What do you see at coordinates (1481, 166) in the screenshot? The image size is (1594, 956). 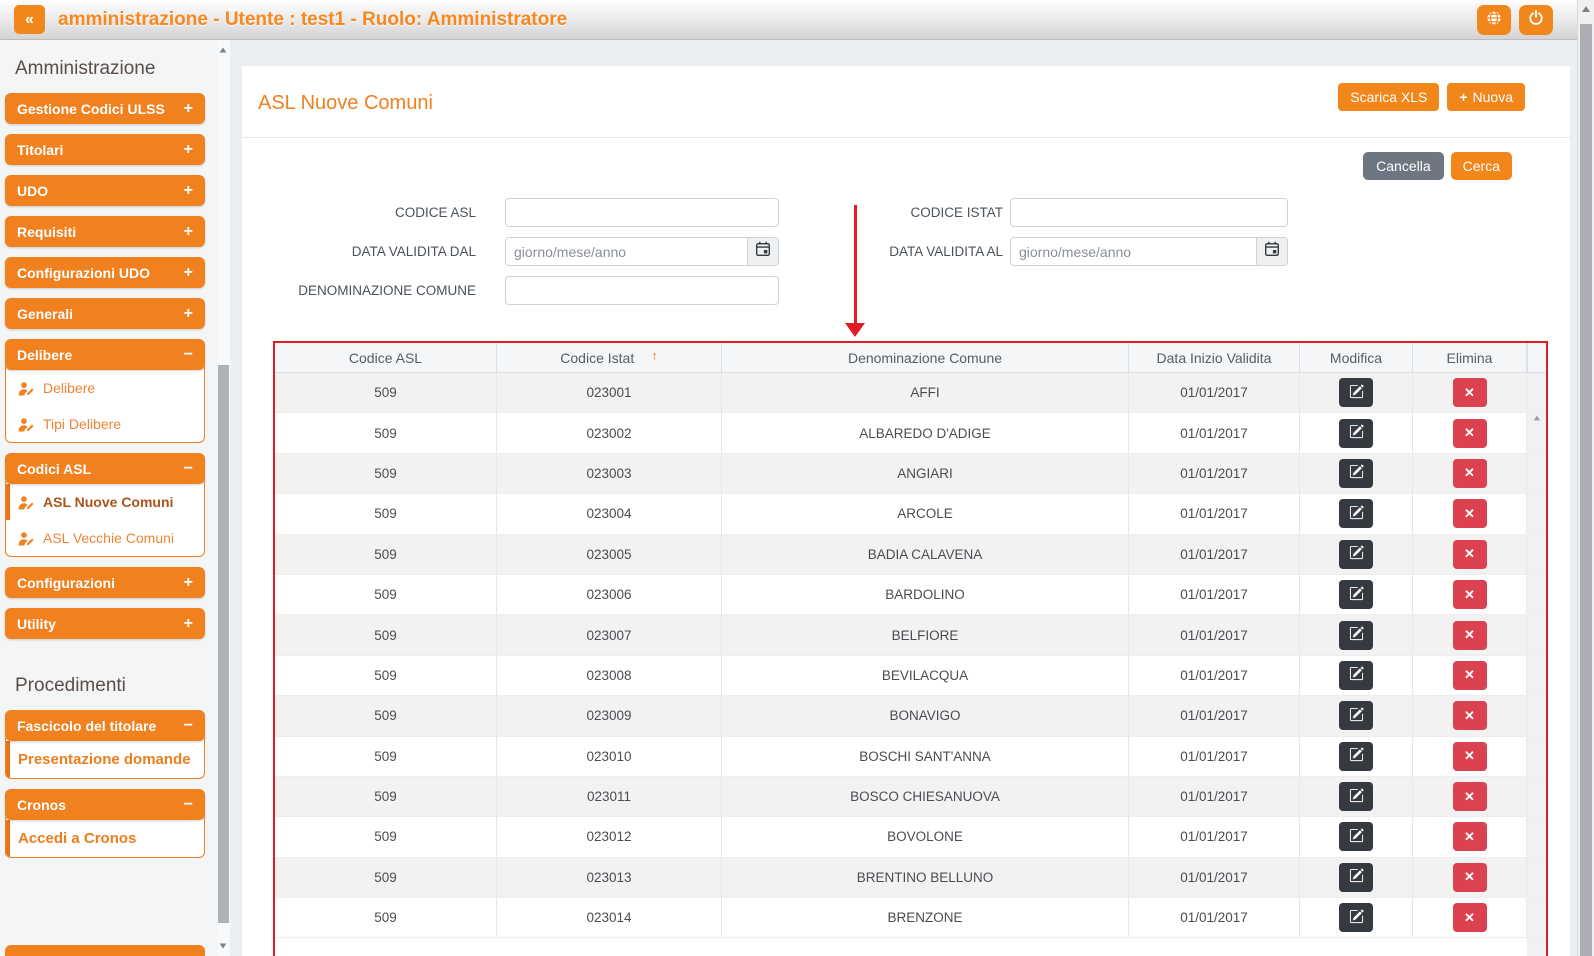 I see `search-button: Cerca` at bounding box center [1481, 166].